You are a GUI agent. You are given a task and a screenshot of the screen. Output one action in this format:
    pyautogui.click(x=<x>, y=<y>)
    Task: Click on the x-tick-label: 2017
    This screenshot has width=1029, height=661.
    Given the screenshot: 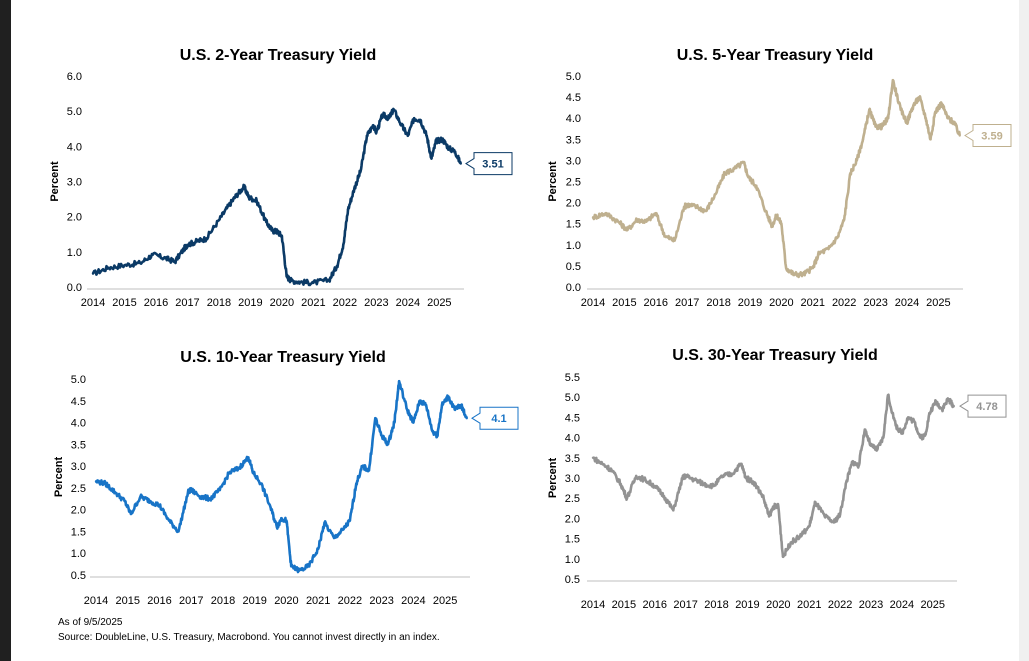 What is the action you would take?
    pyautogui.click(x=187, y=303)
    